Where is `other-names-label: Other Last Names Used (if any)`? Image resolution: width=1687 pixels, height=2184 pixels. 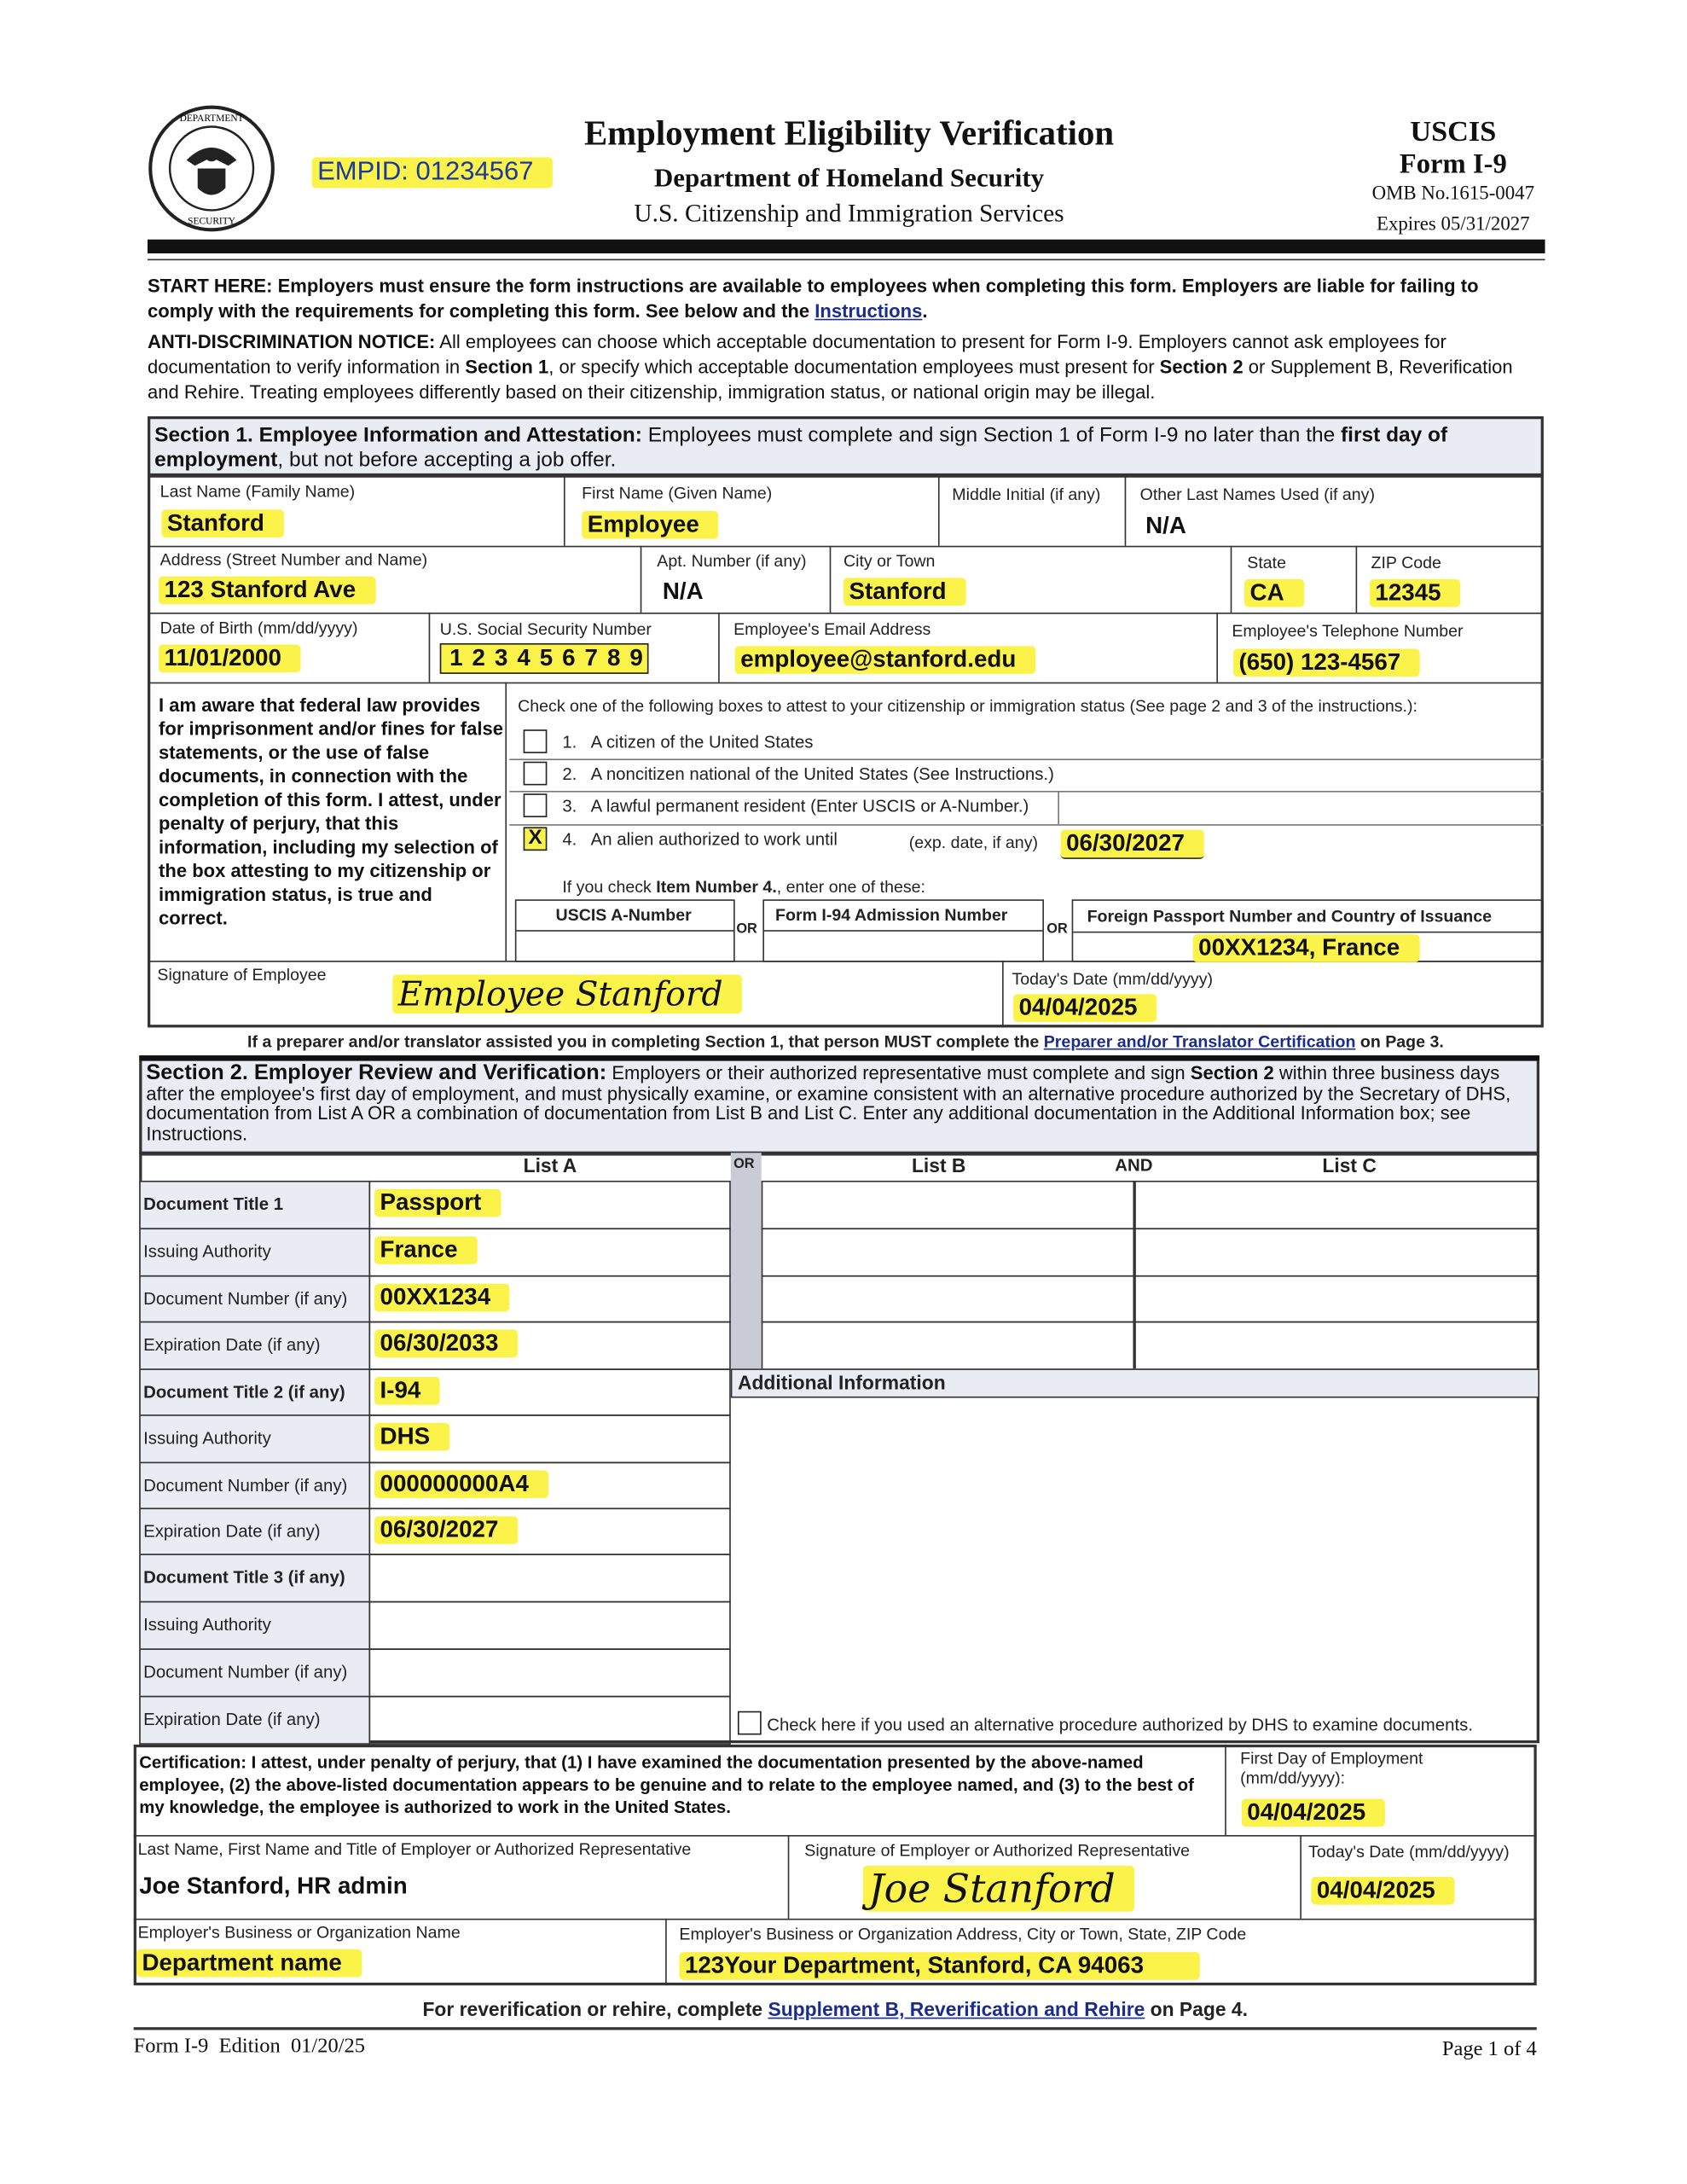
other-names-label: Other Last Names Used (if any) is located at coordinates (1257, 494).